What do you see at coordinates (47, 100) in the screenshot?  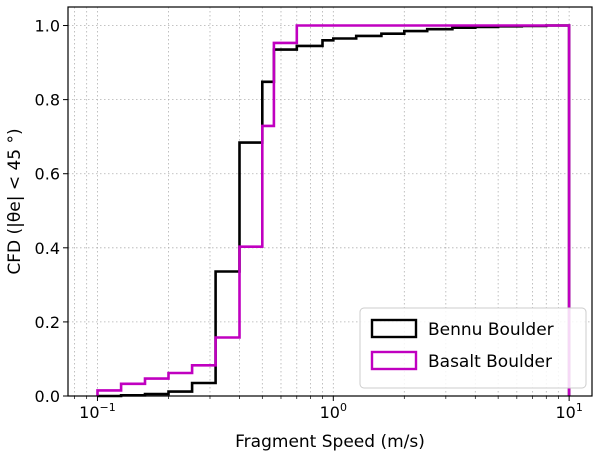 I see `y-tick-label: 0.8` at bounding box center [47, 100].